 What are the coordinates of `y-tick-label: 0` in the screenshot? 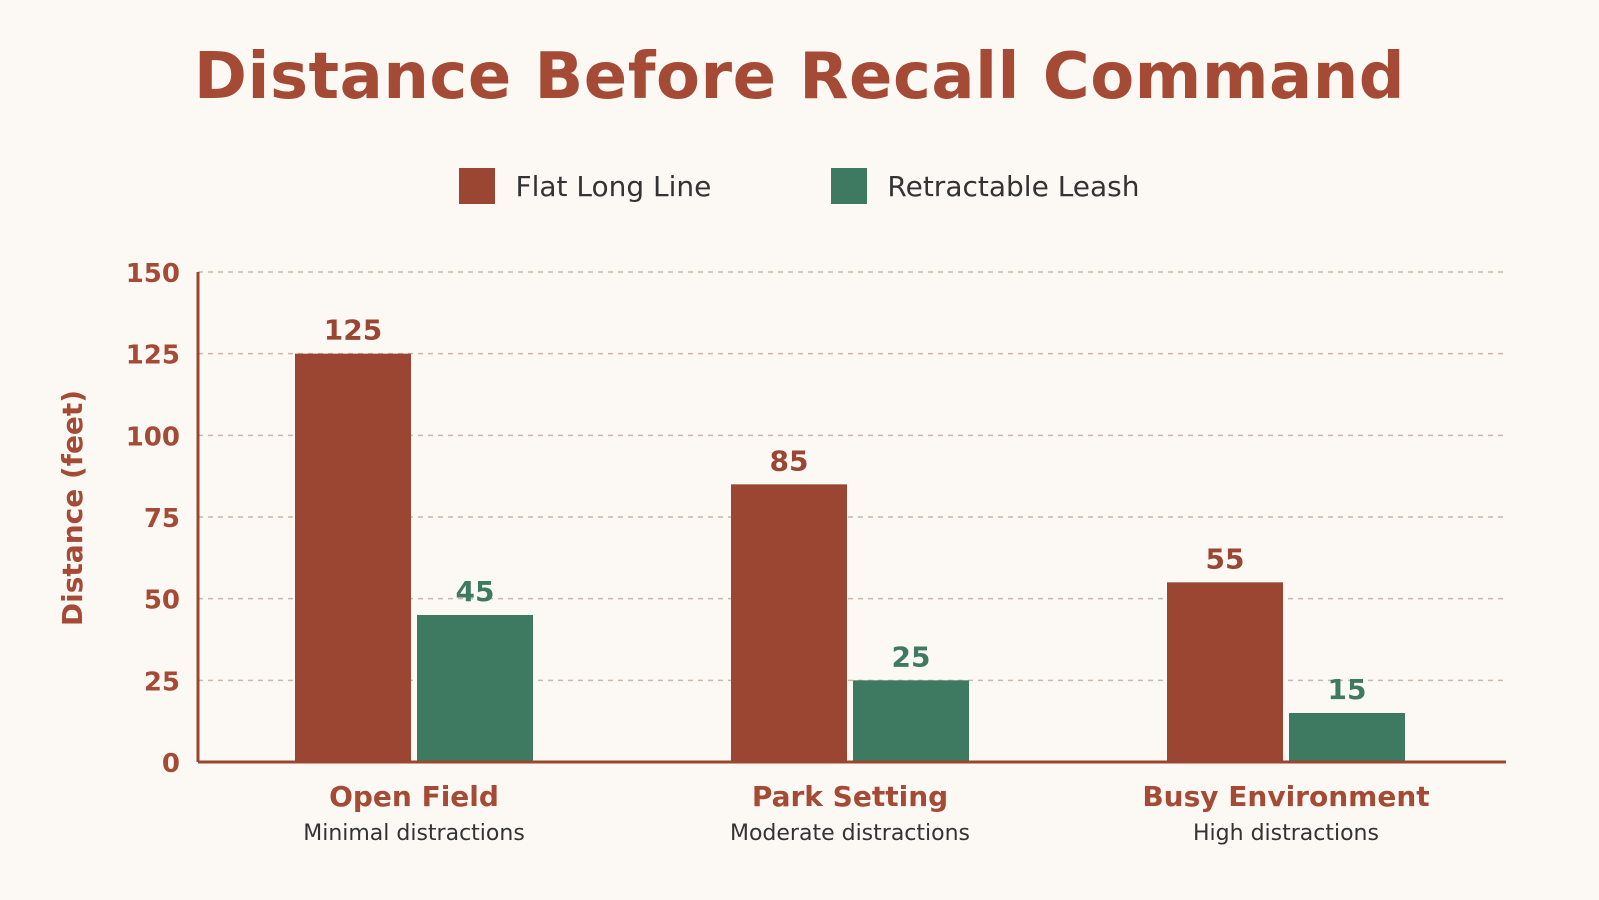 It's located at (171, 764).